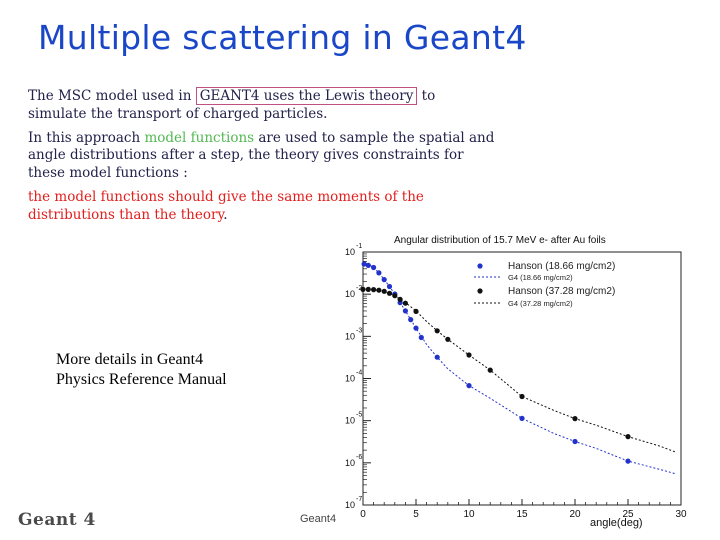 This screenshot has height=540, width=720. Describe the element at coordinates (225, 214) in the screenshot. I see `moments-period: .` at that location.